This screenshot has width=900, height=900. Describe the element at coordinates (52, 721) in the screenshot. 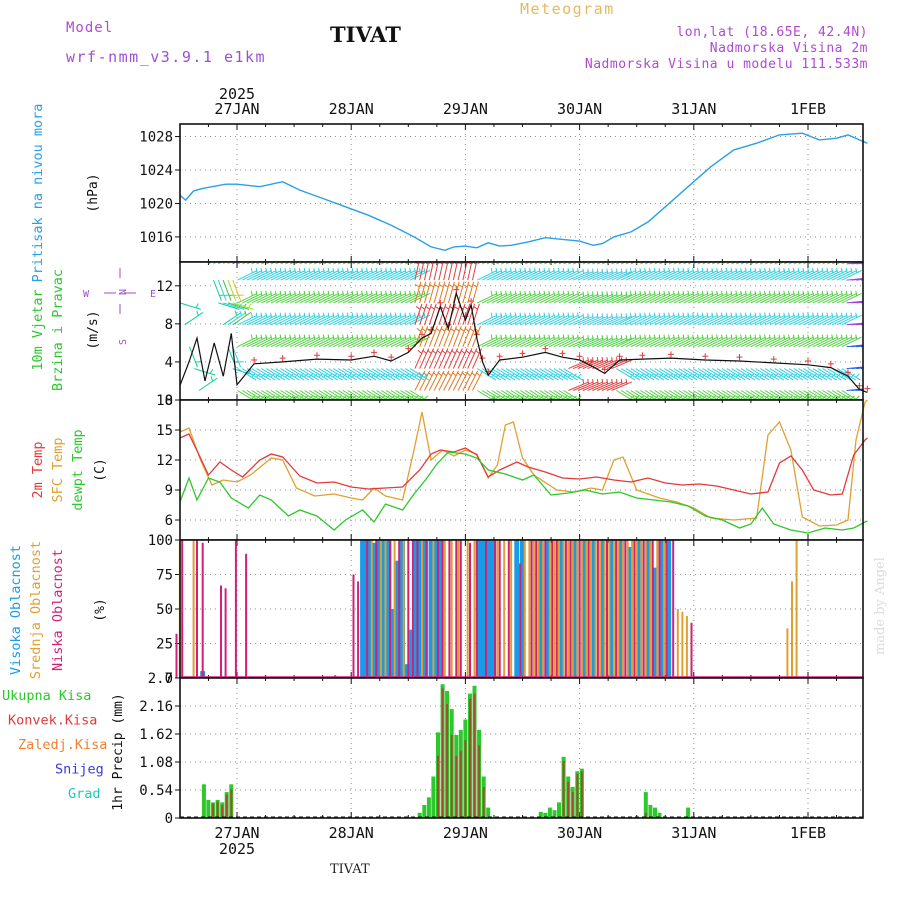

I see `precip-legend-item: Konvek.Kisa` at that location.